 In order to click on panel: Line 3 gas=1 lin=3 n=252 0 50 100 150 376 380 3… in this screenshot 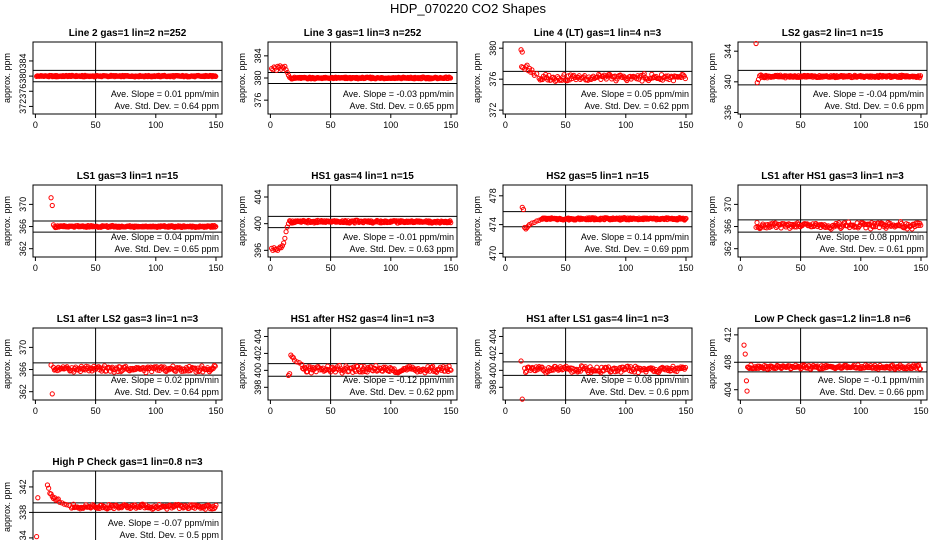, I will do `click(347, 79)`.